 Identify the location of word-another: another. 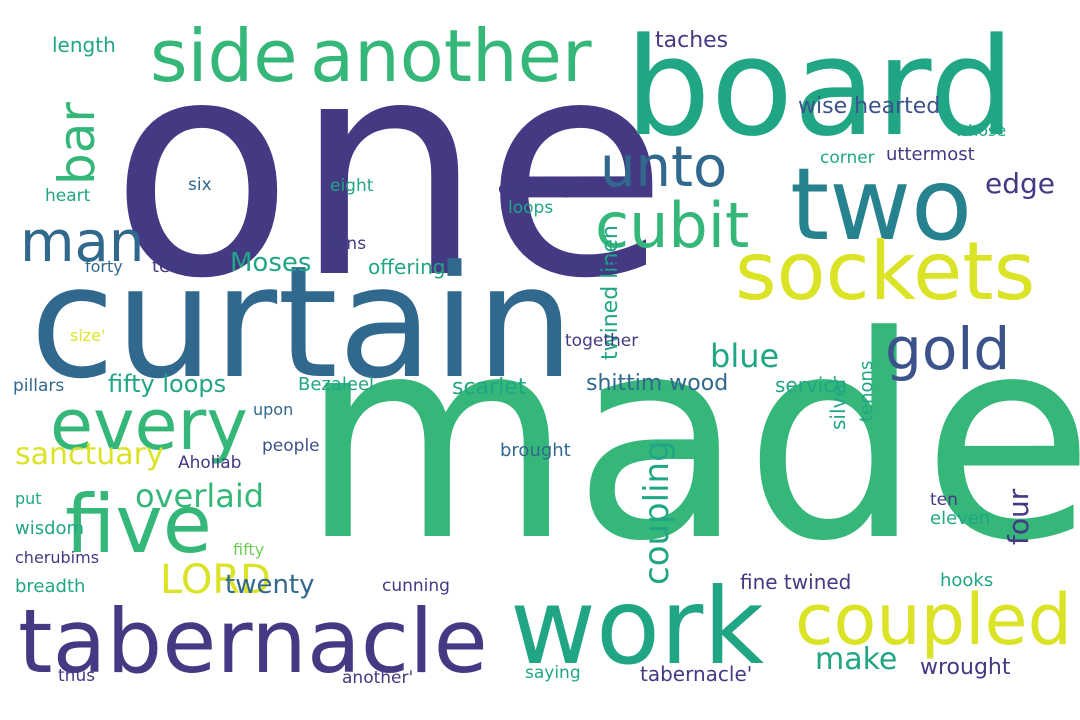
(451, 56).